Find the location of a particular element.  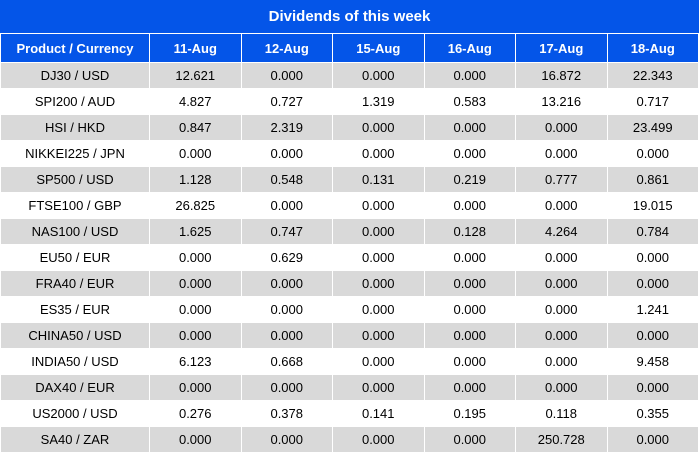

title-bar: Dividends of this week is located at coordinates (349, 16).